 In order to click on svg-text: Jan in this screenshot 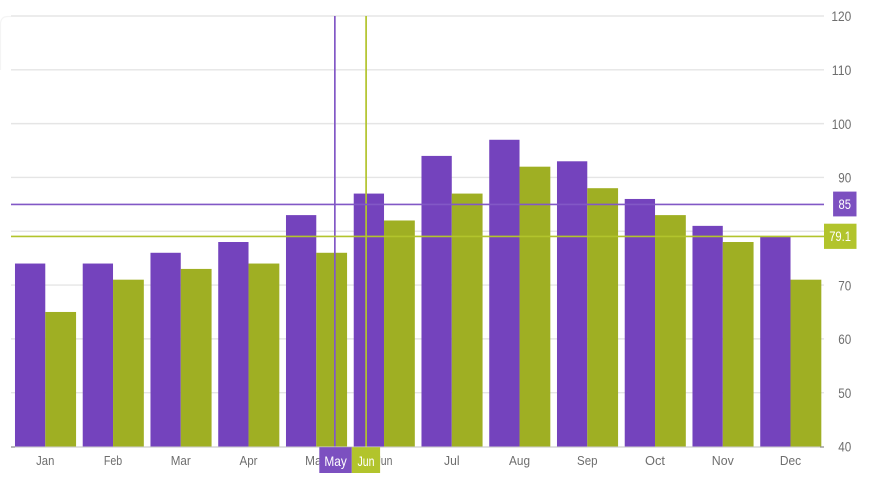, I will do `click(45, 460)`.